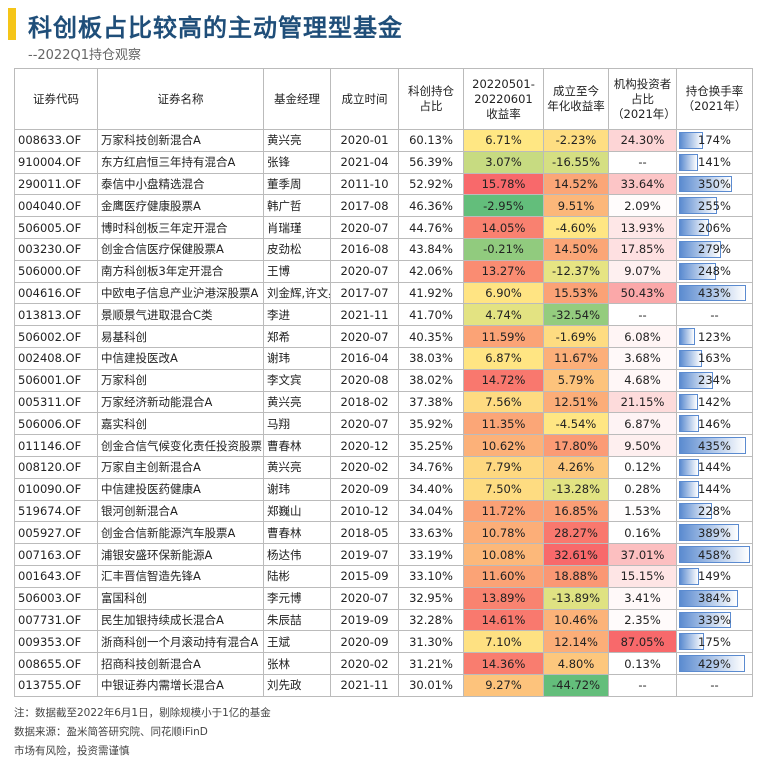  What do you see at coordinates (364, 532) in the screenshot?
I see `cell-text: 2018-05` at bounding box center [364, 532].